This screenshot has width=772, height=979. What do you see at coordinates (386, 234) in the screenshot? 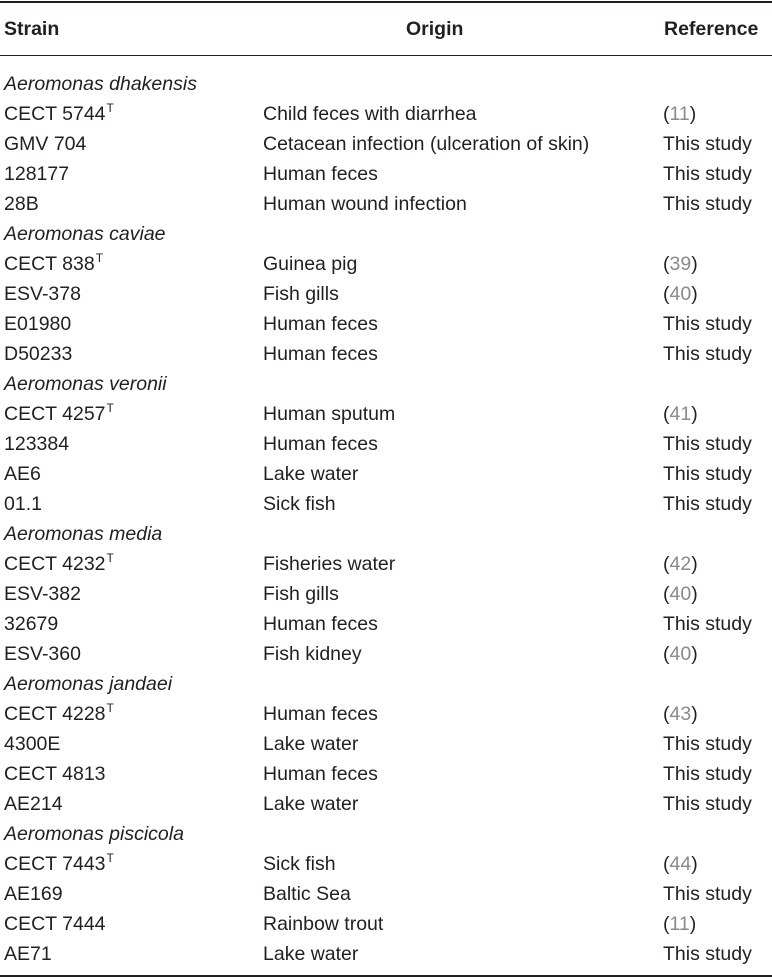
I see `species-group-row: Aeromonas caviae` at bounding box center [386, 234].